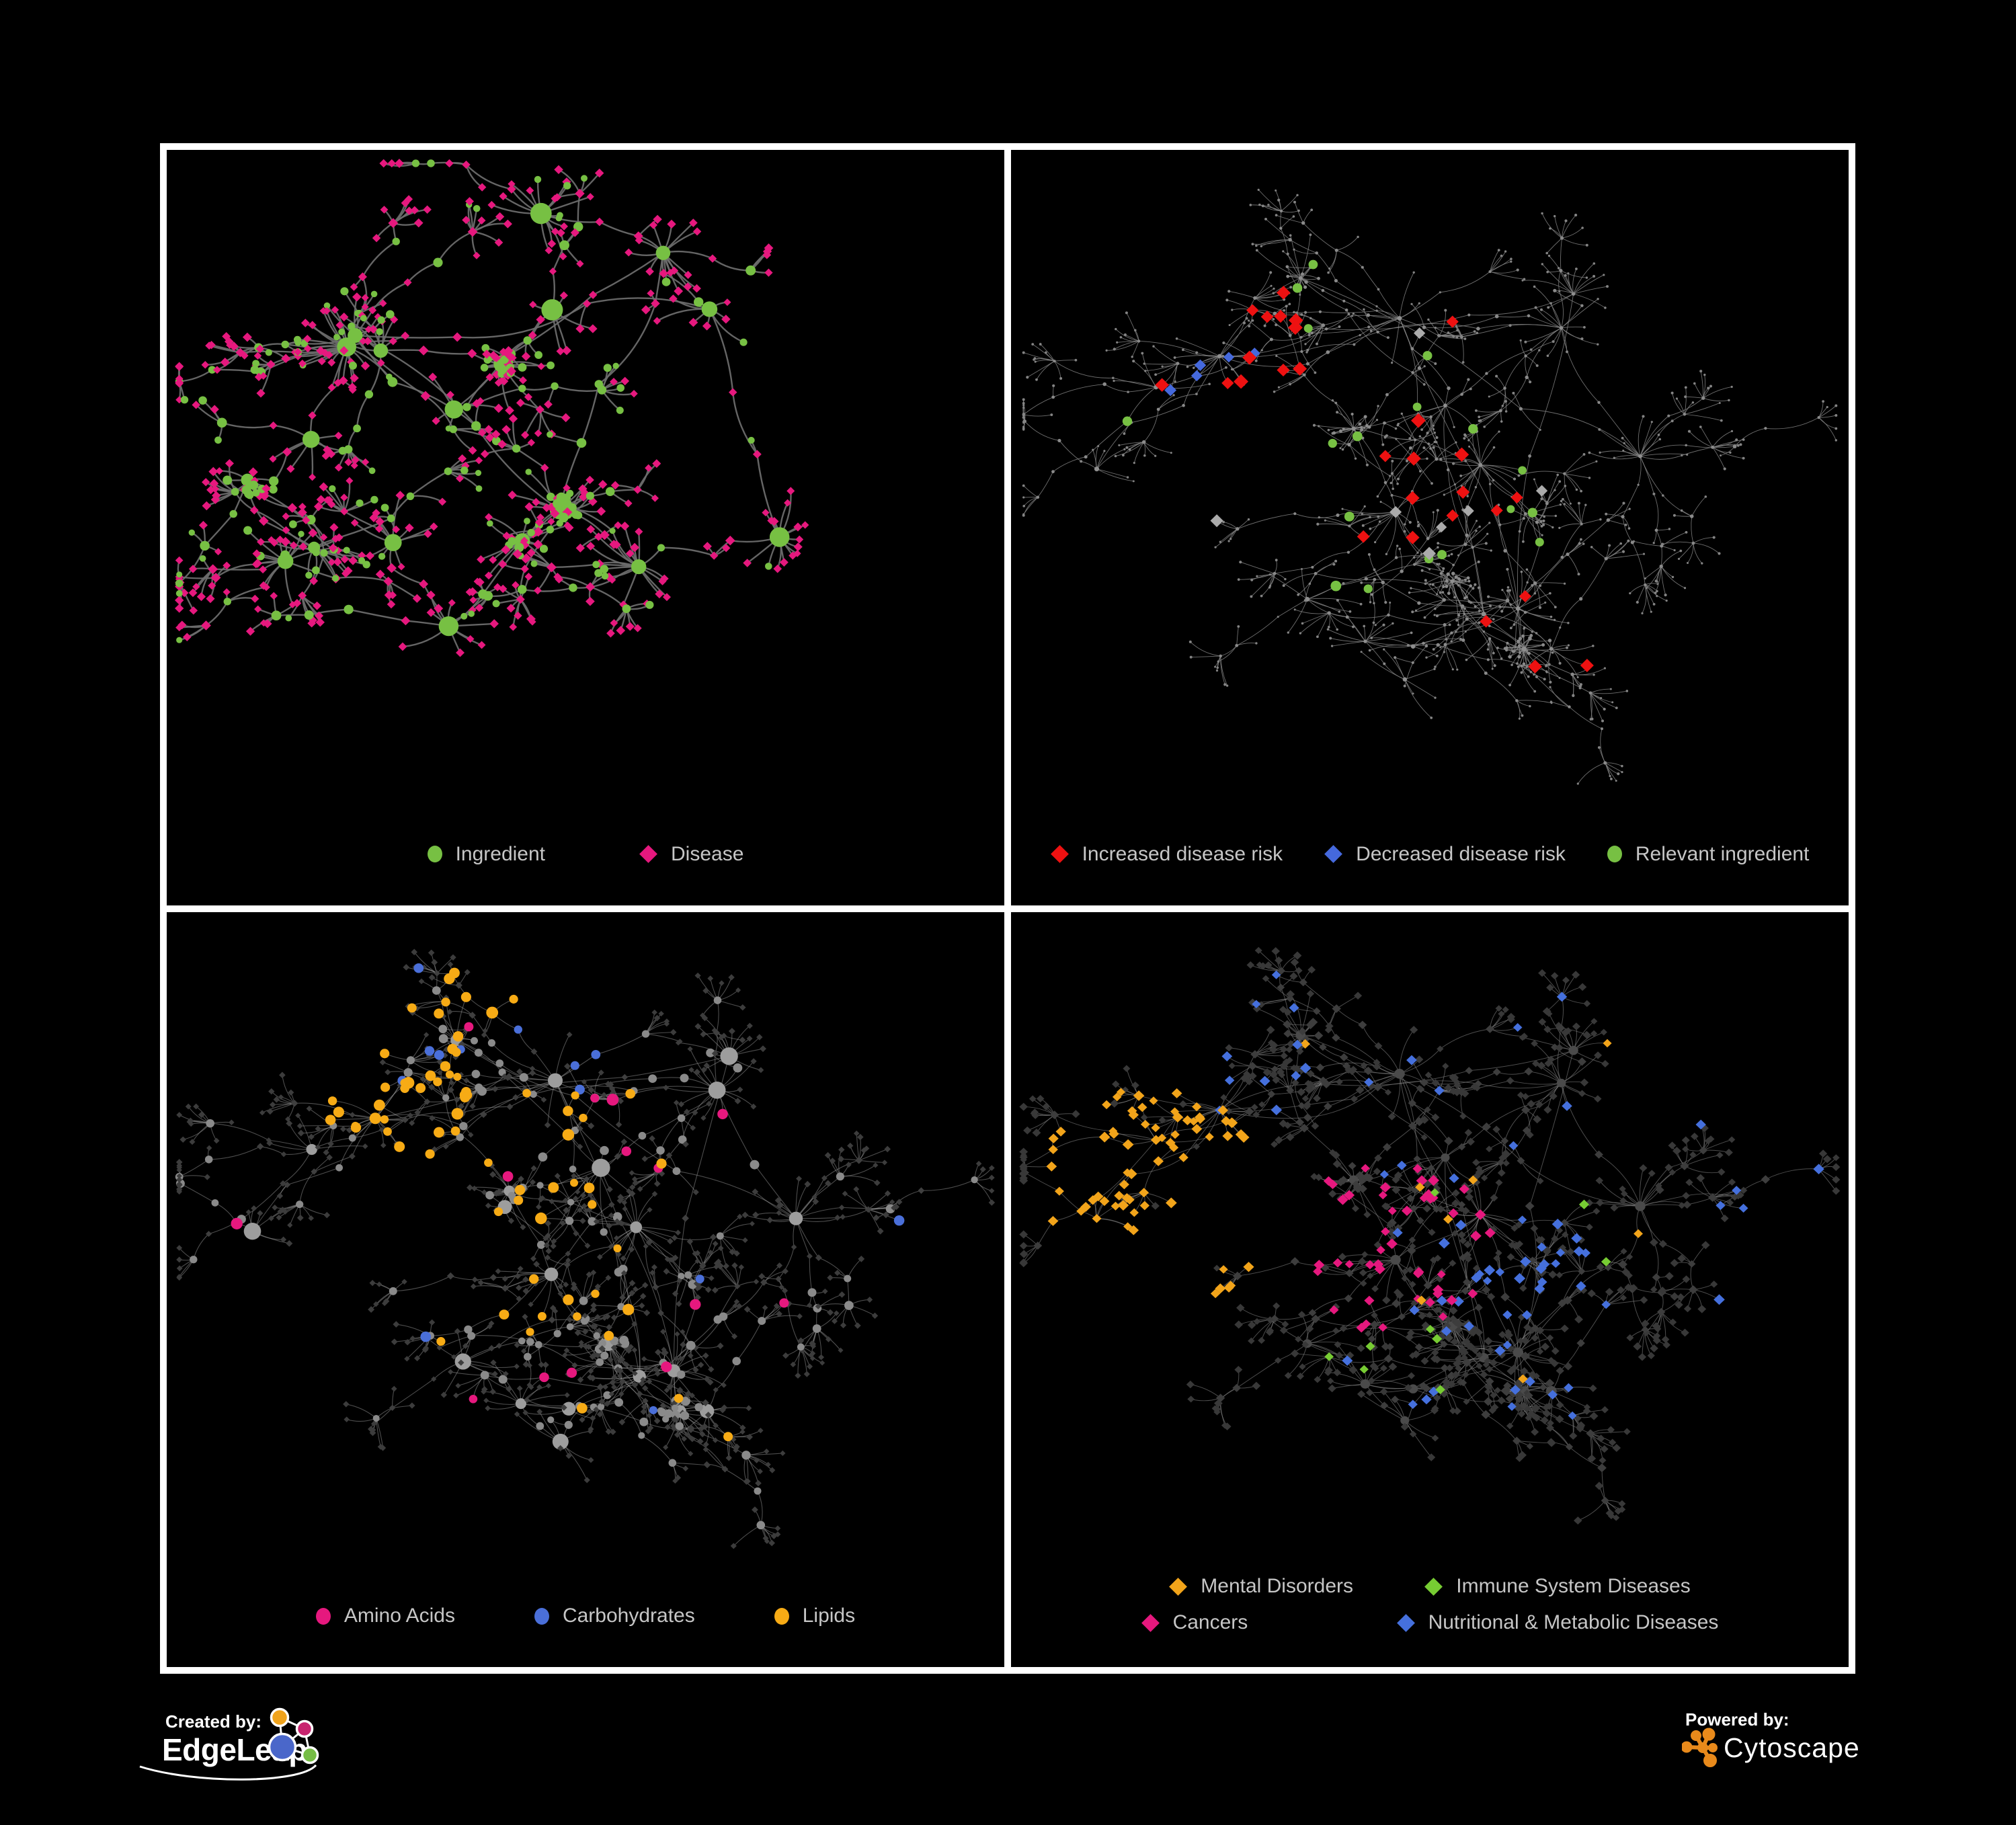  I want to click on legend-item-mental-disorders: Mental Disorders, so click(1261, 1586).